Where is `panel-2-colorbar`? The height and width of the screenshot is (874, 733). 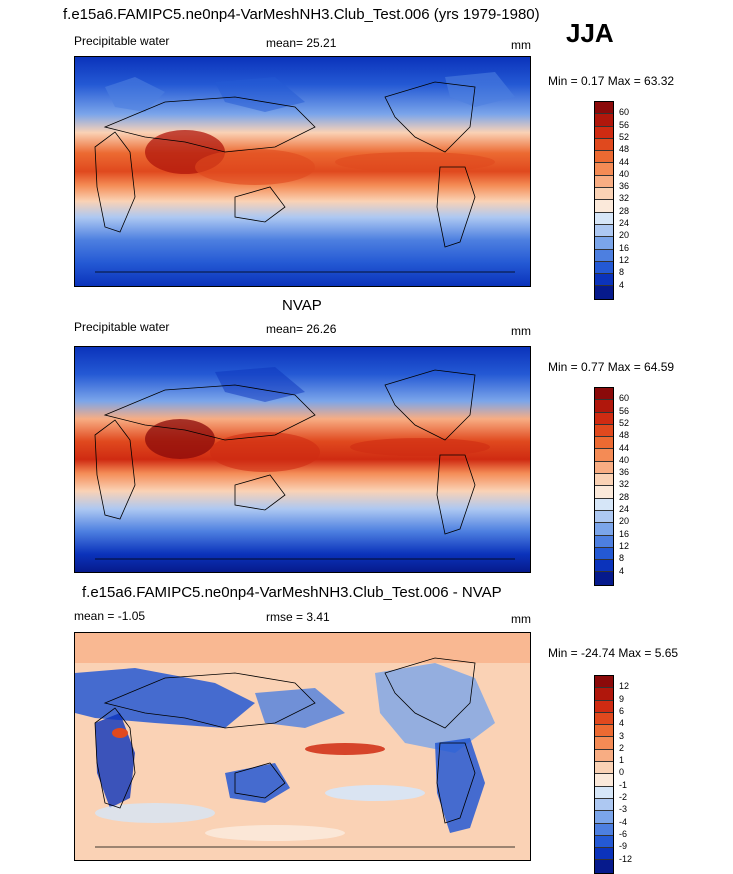 panel-2-colorbar is located at coordinates (604, 486).